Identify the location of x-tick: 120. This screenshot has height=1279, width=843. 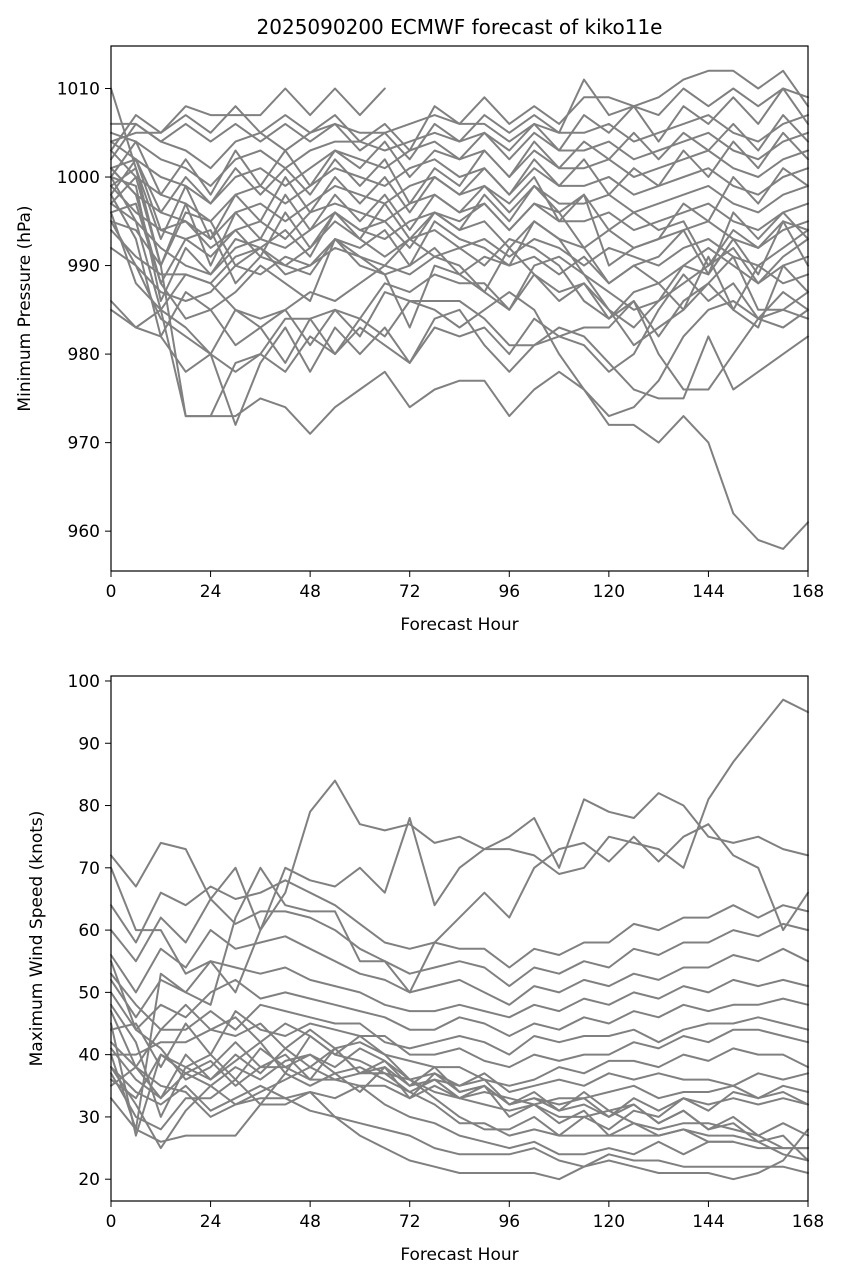
(609, 586).